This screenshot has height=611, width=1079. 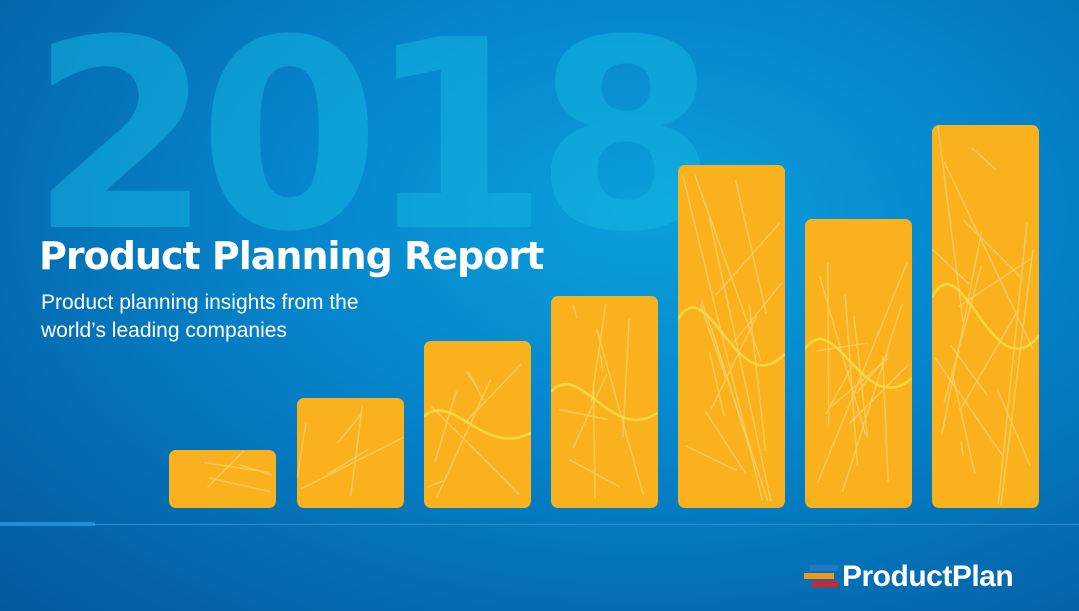 What do you see at coordinates (821, 577) in the screenshot?
I see `logo-icon` at bounding box center [821, 577].